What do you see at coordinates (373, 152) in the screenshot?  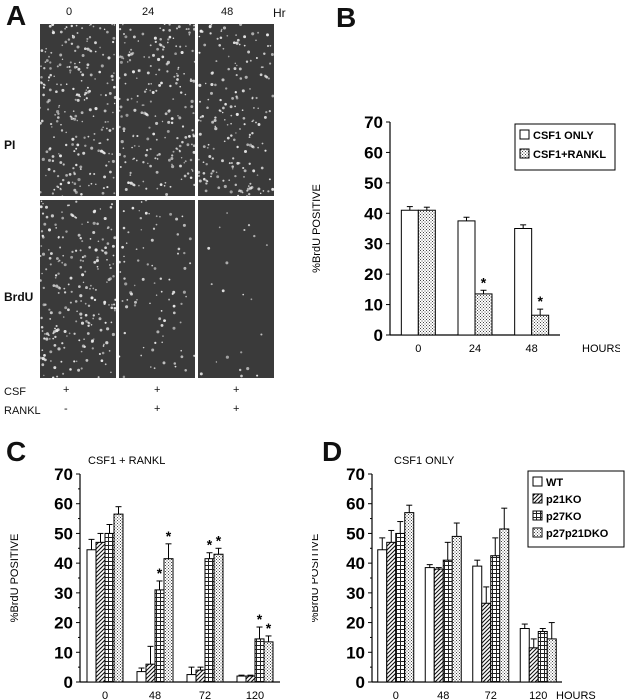 I see `y-tick-label: 60` at bounding box center [373, 152].